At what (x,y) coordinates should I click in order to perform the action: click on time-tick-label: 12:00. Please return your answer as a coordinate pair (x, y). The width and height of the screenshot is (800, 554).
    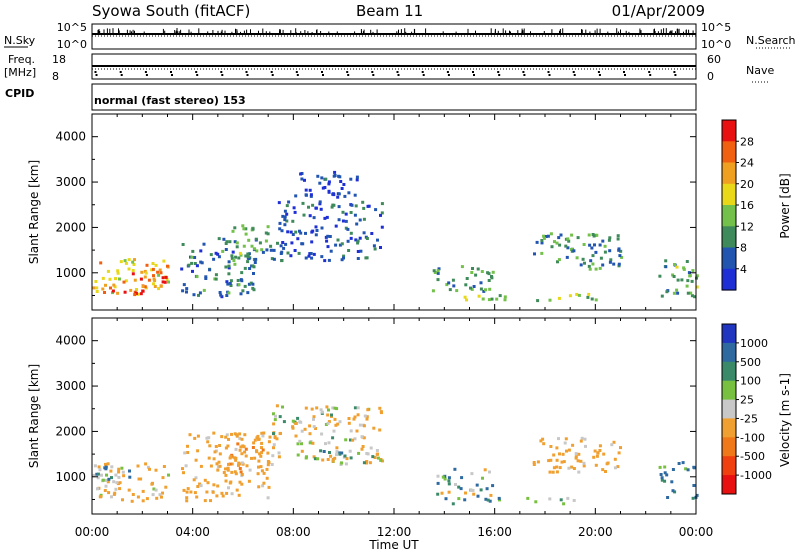
    Looking at the image, I should click on (394, 532).